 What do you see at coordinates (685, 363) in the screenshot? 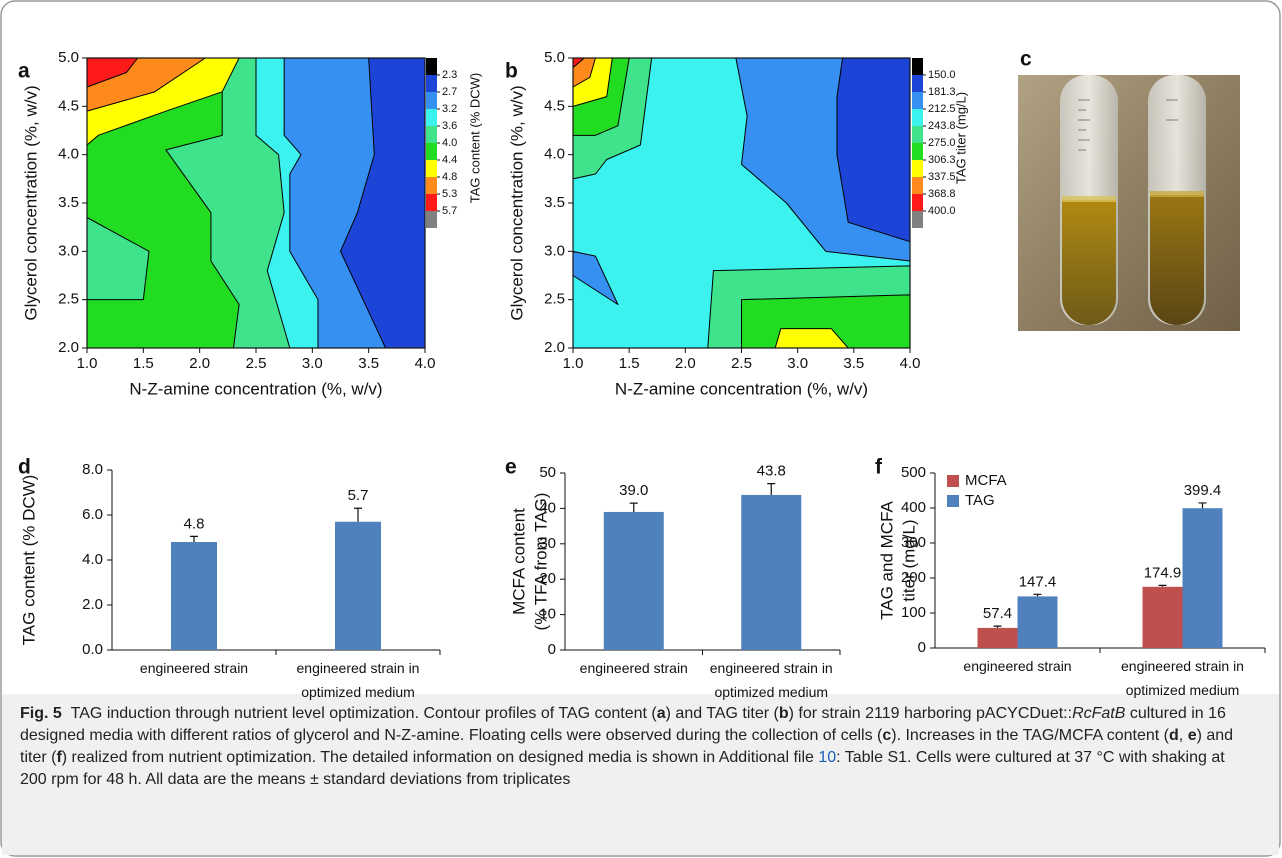
I see `x-tick-label: 2.0` at bounding box center [685, 363].